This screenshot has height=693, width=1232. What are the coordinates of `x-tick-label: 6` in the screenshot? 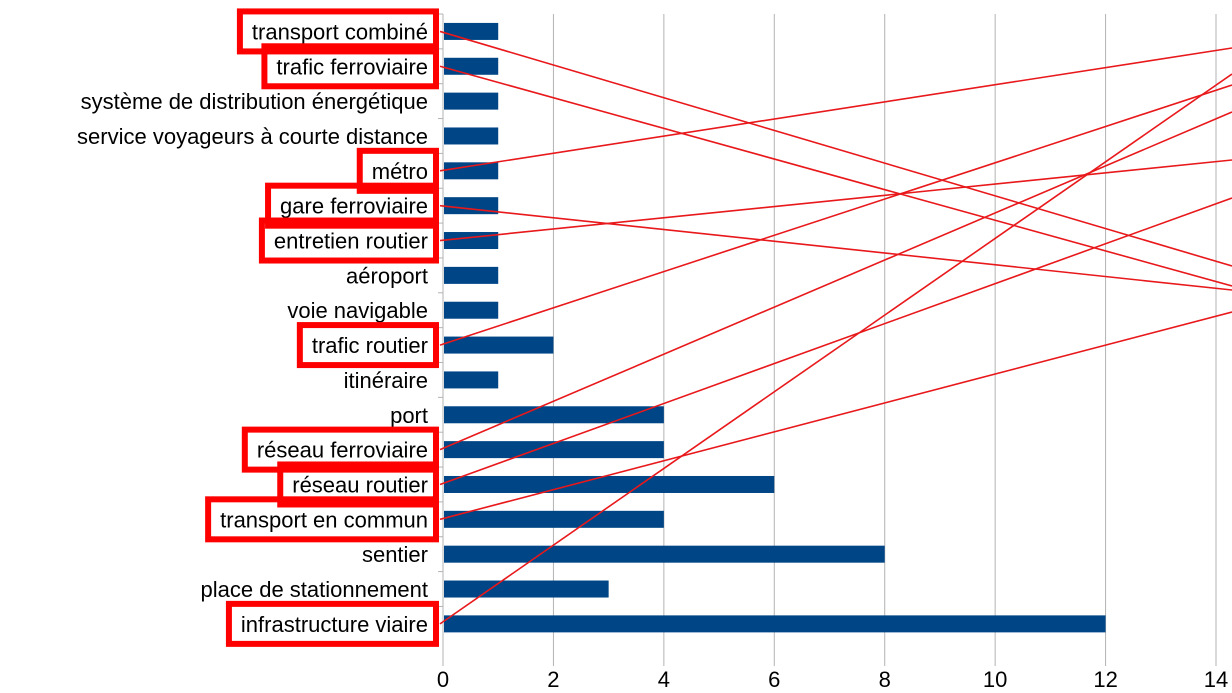 It's located at (774, 679).